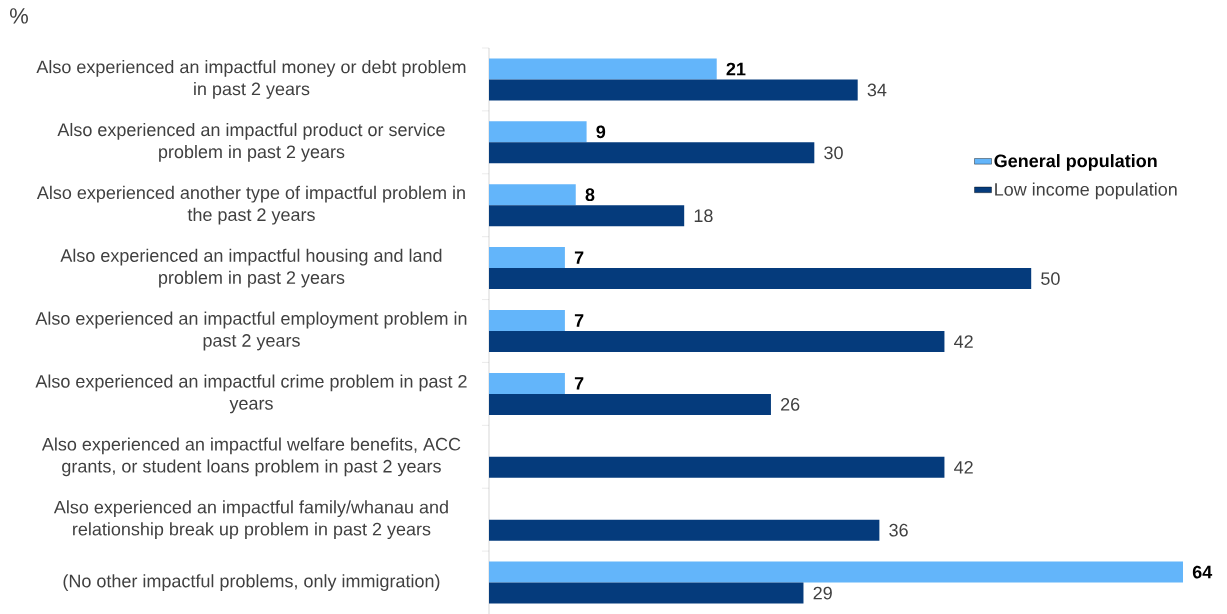 The height and width of the screenshot is (614, 1227). What do you see at coordinates (590, 195) in the screenshot?
I see `data-label: 8` at bounding box center [590, 195].